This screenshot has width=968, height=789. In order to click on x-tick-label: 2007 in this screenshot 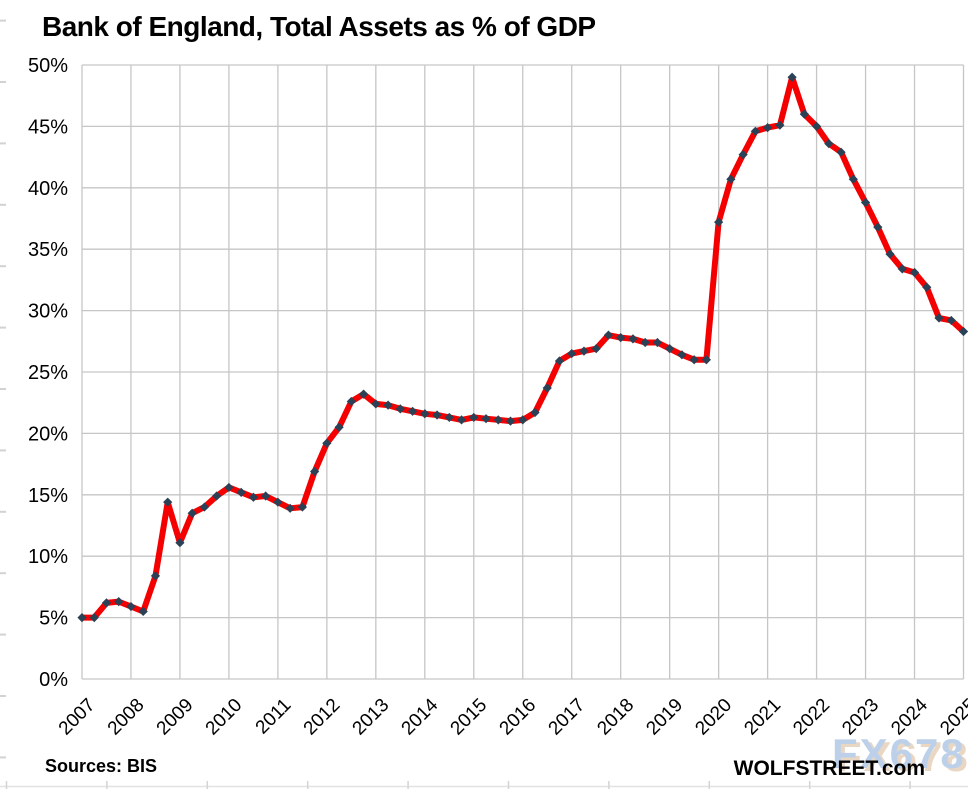, I will do `click(77, 717)`.